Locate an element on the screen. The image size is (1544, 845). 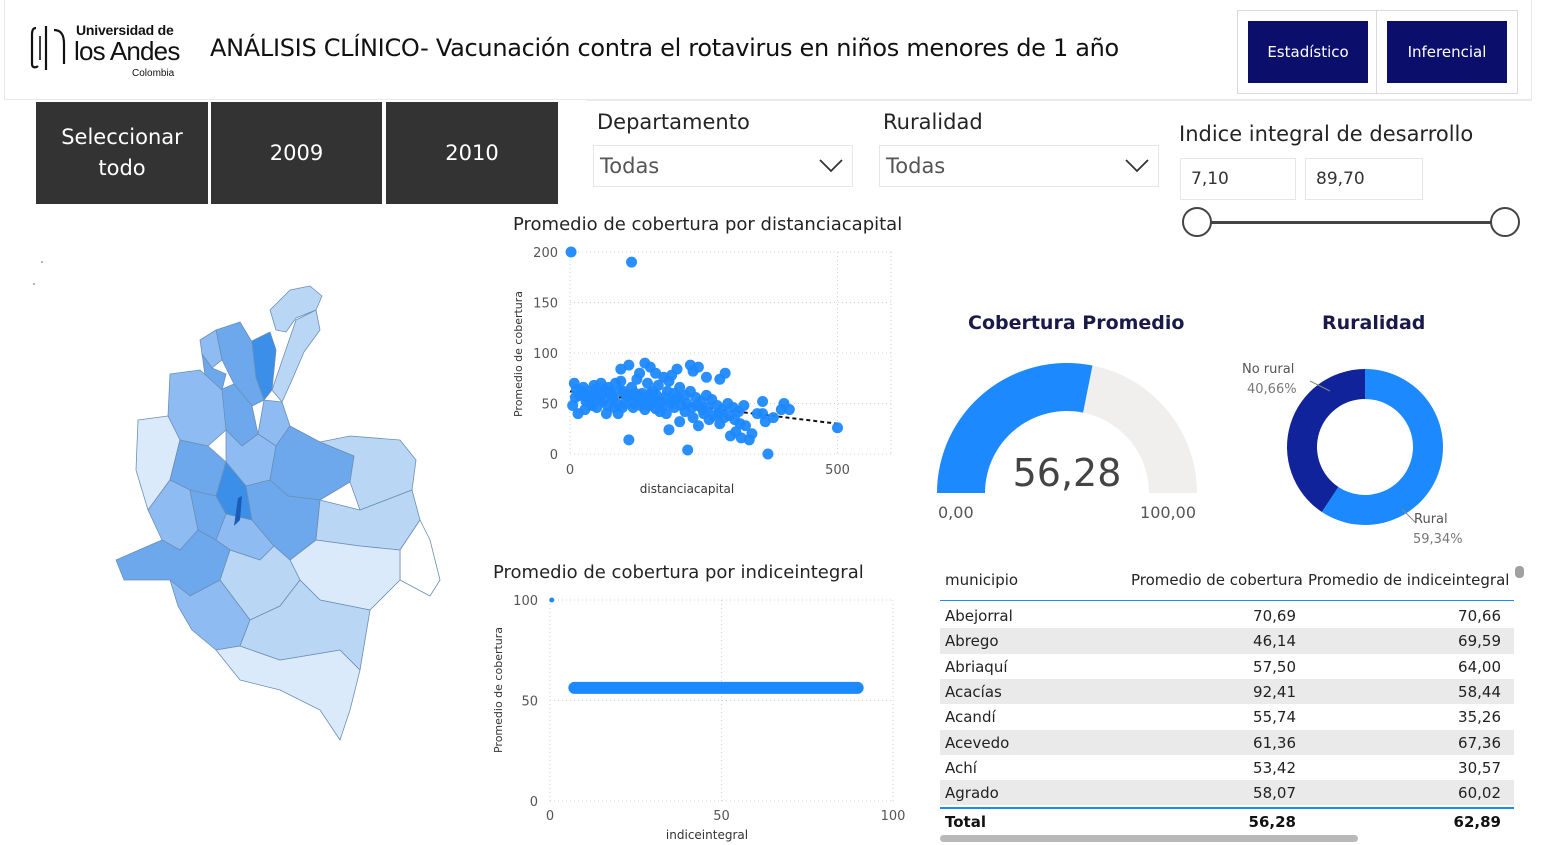
cell-municipio: Agrado is located at coordinates (972, 793).